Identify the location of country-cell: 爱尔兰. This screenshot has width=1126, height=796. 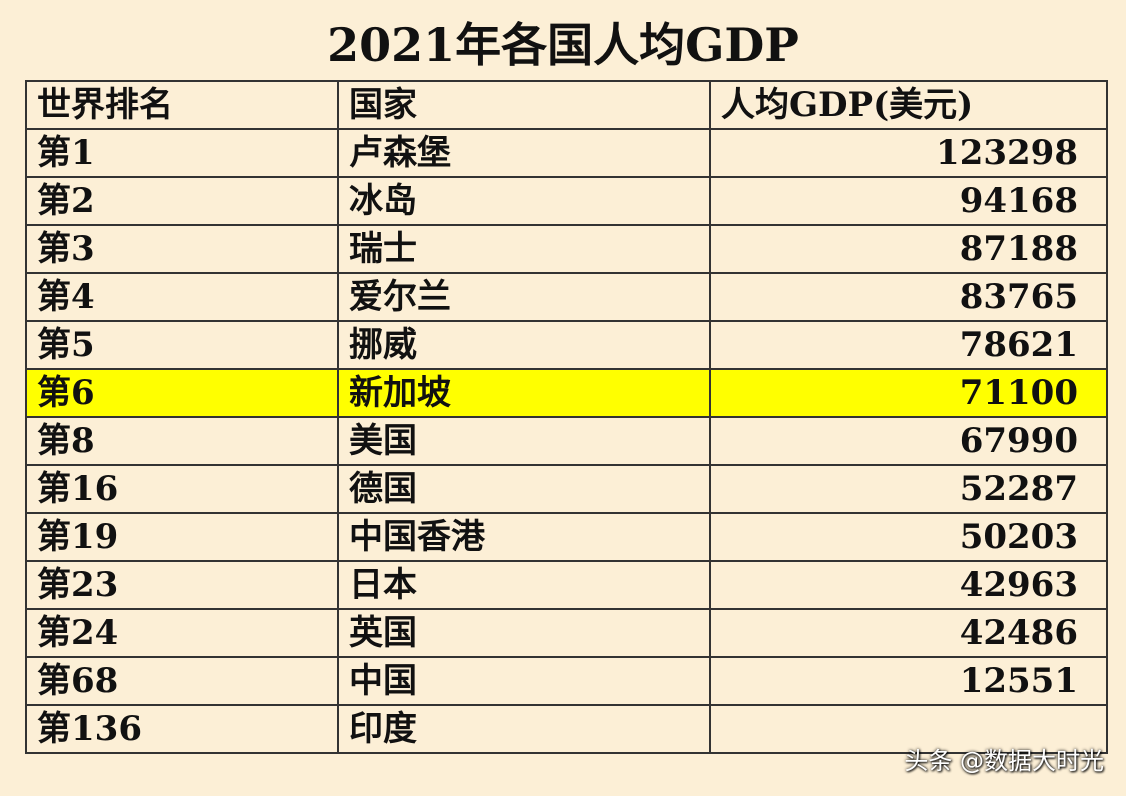
(524, 297).